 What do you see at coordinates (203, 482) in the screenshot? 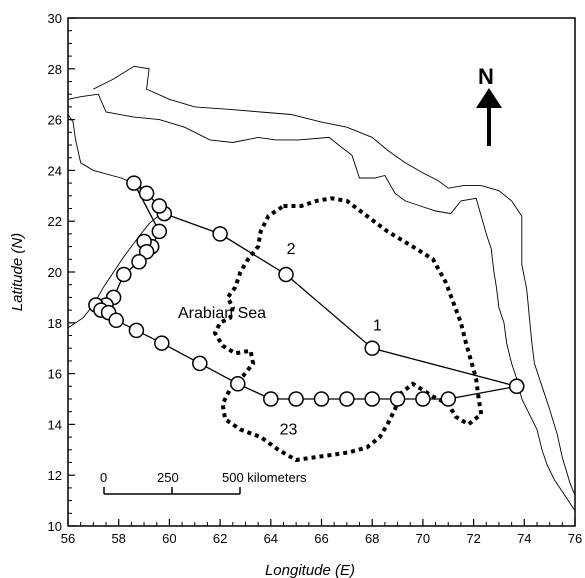
I see `scale-bar: 0 250 500 kilometers` at bounding box center [203, 482].